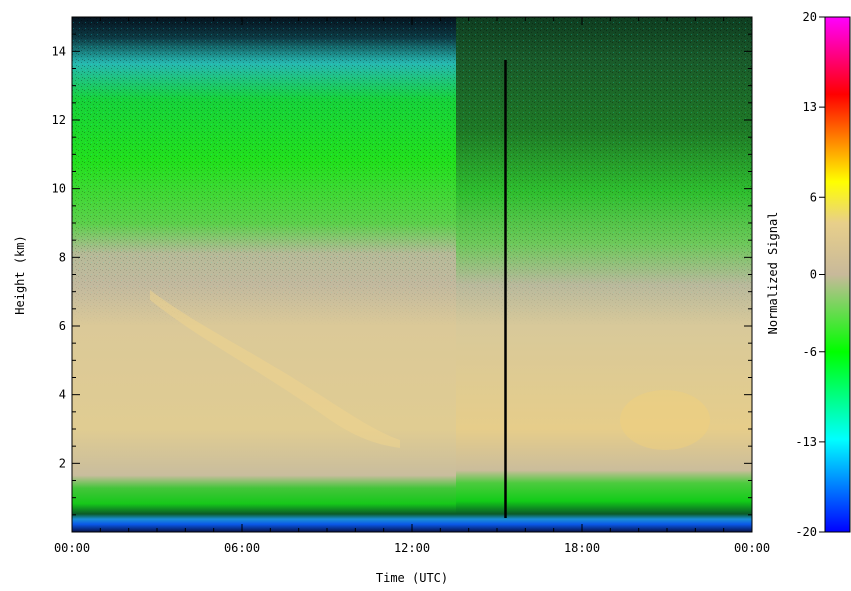 This screenshot has width=851, height=591. I want to click on y-tick-label: 10, so click(59, 189).